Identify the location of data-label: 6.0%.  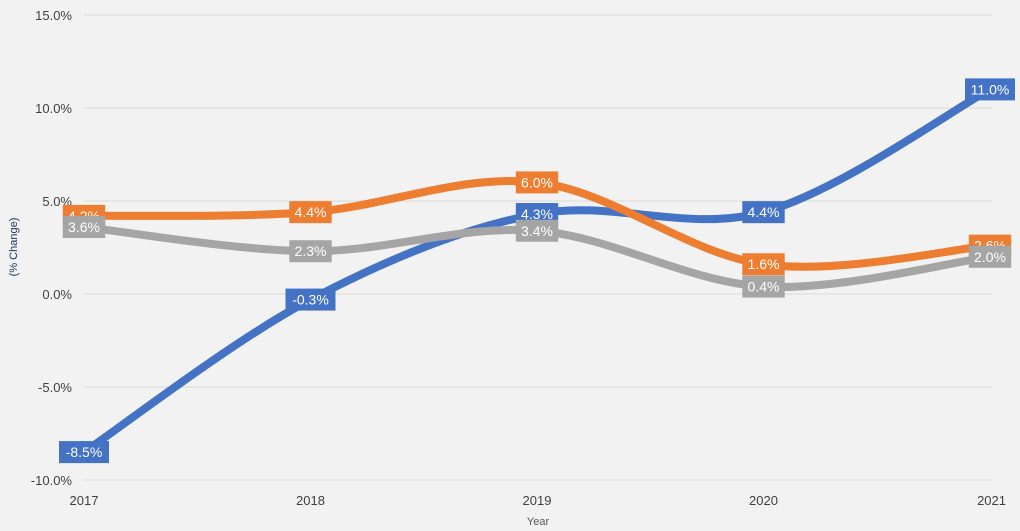
(537, 182).